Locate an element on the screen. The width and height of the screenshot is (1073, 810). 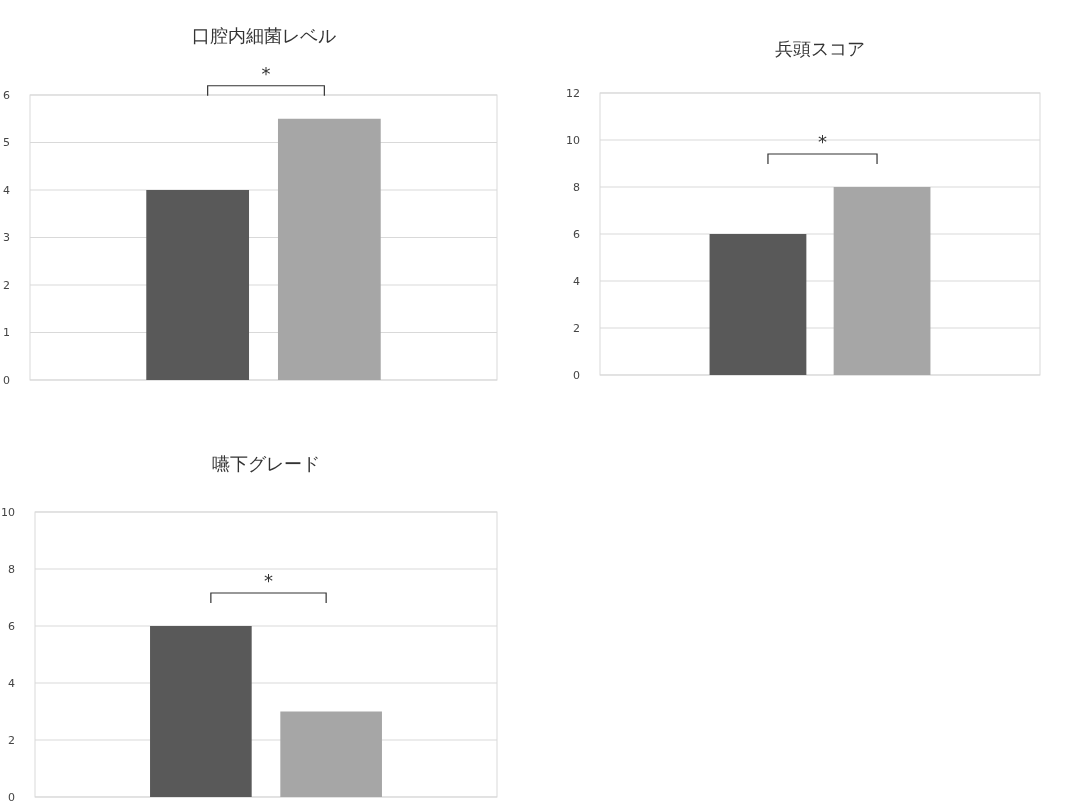
y-tick-label: 3 is located at coordinates (6, 238).